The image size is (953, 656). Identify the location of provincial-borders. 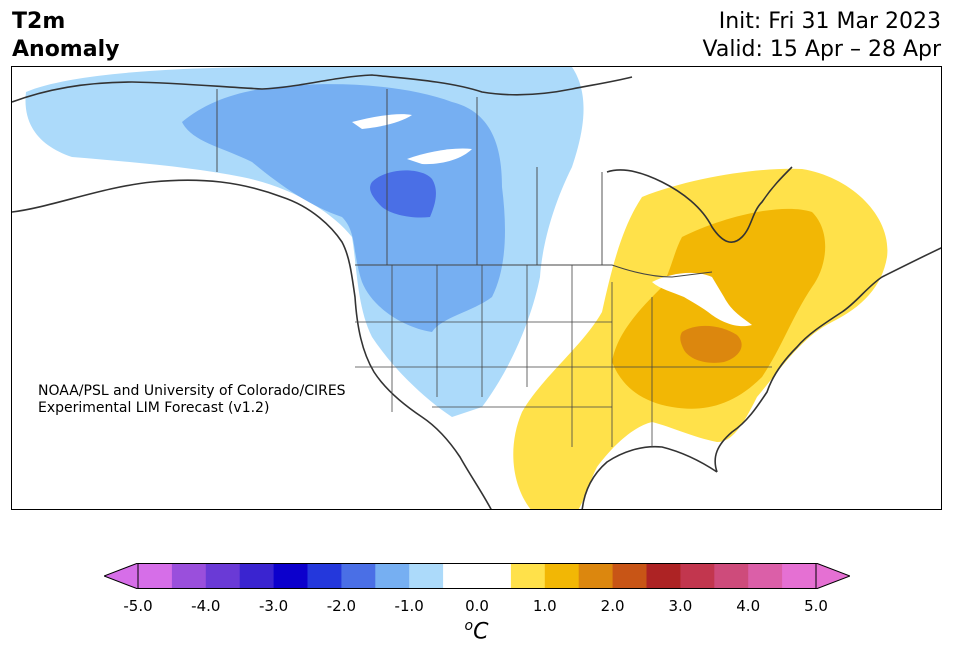
(409, 177).